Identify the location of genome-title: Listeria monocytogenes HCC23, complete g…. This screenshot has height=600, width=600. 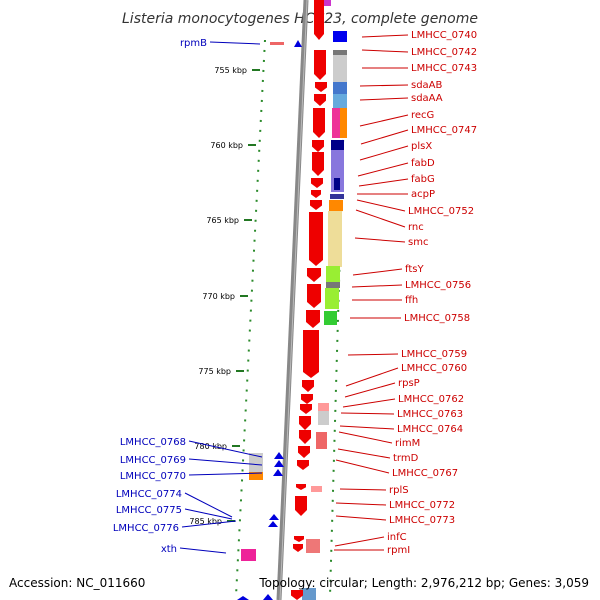
(300, 19).